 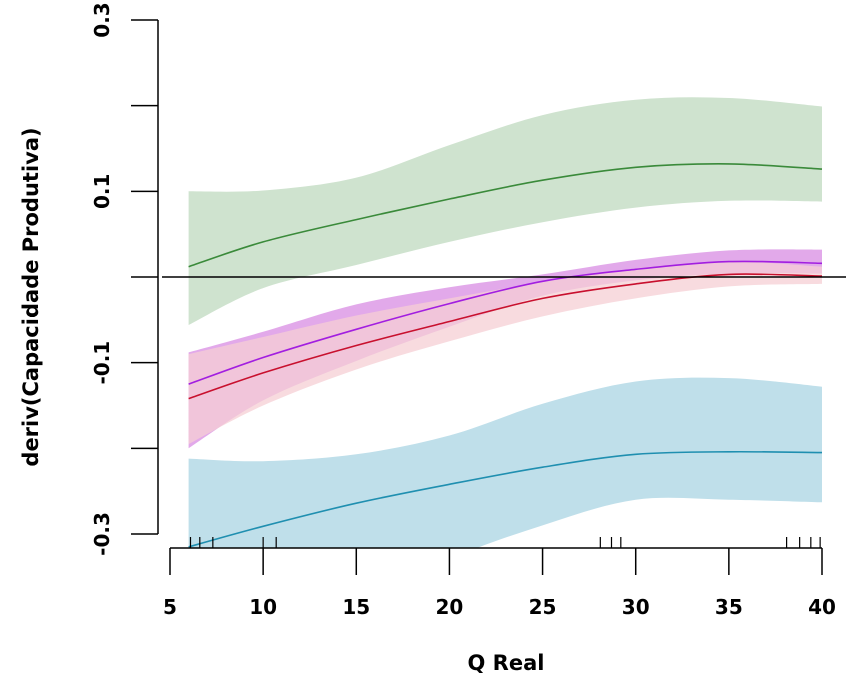 What do you see at coordinates (102, 363) in the screenshot?
I see `y-tick-label: -0.1` at bounding box center [102, 363].